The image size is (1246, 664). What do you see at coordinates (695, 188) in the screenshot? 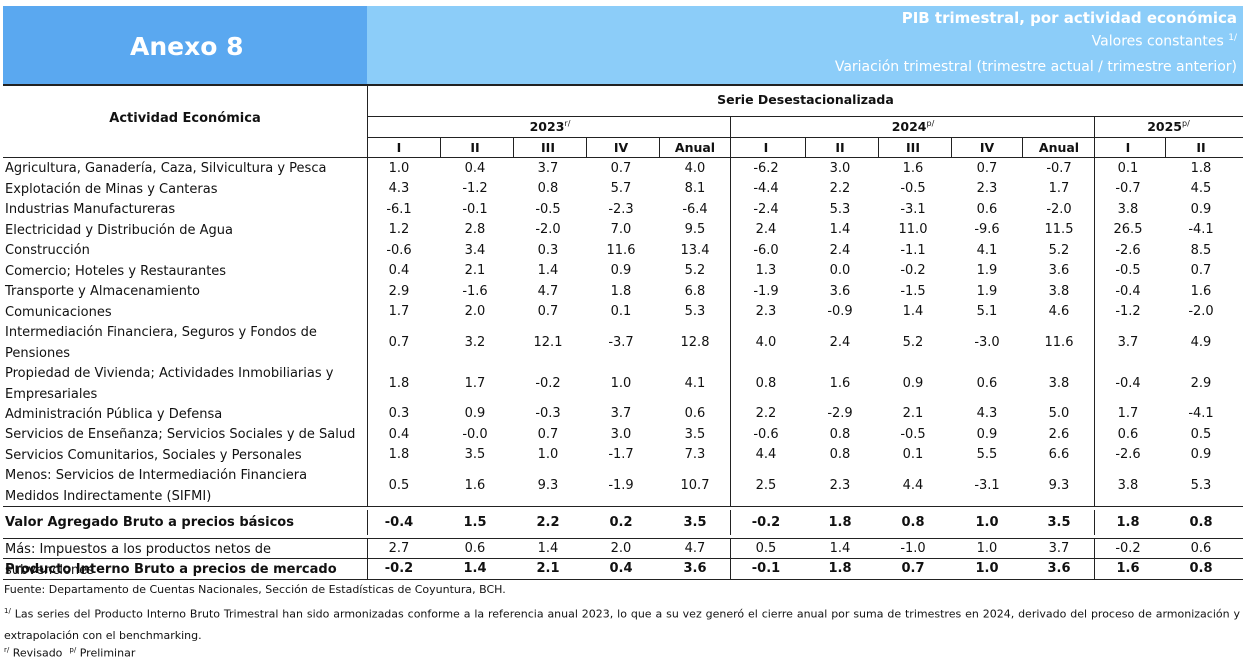
I see `value-cell: 8.1` at bounding box center [695, 188].